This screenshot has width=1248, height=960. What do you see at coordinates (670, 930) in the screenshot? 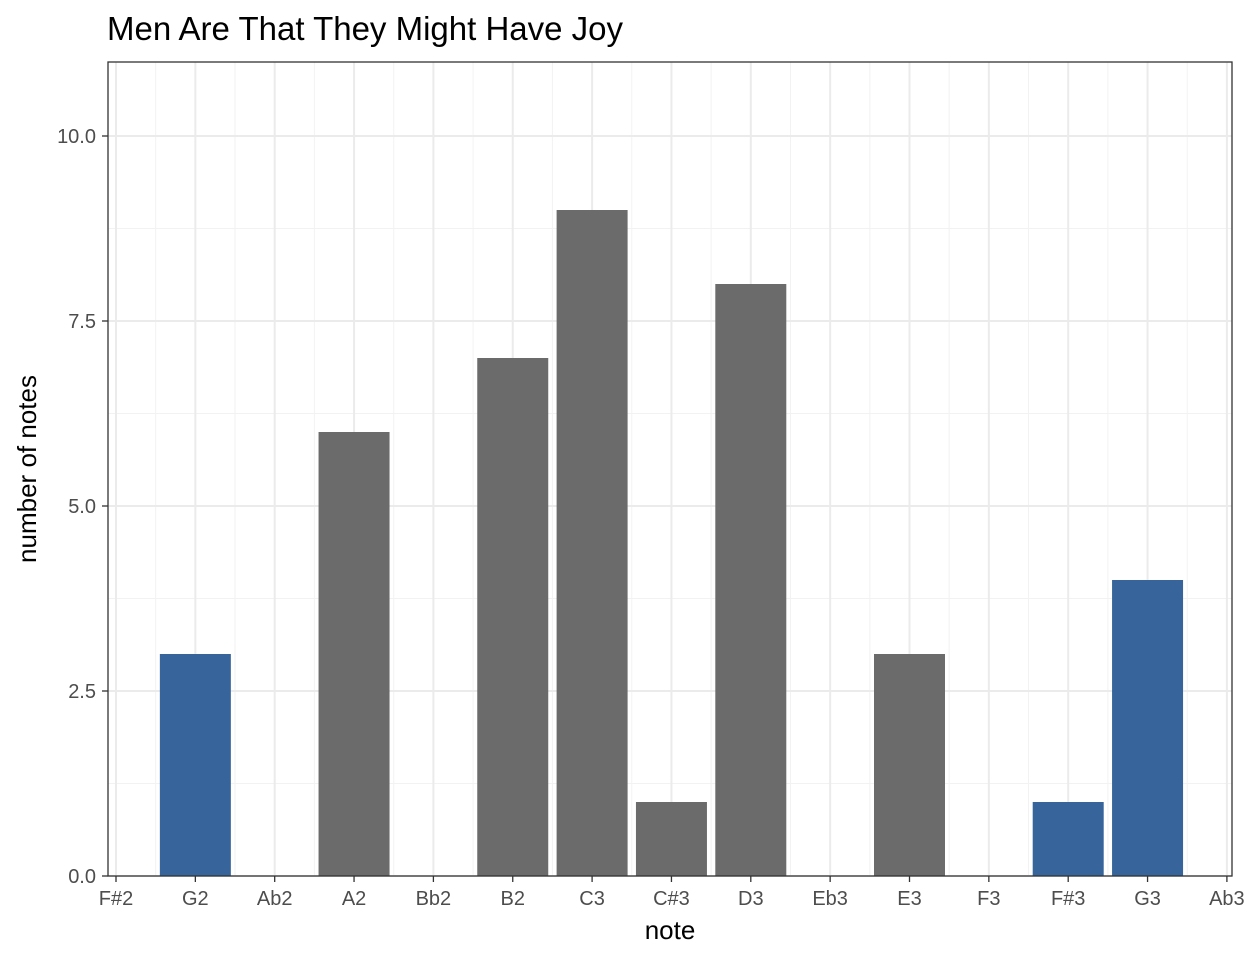
I see `x-axis-title: note` at bounding box center [670, 930].